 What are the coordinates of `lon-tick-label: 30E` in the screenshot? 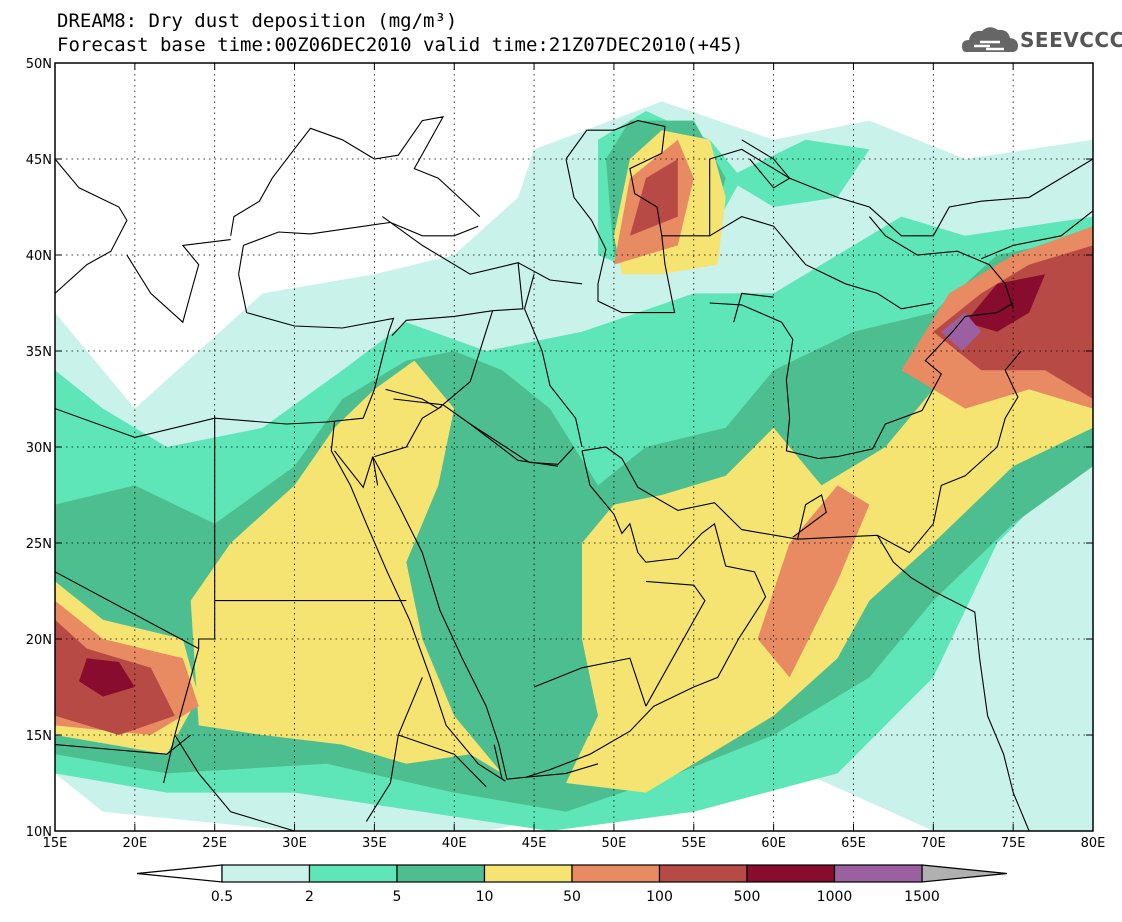 It's located at (294, 843).